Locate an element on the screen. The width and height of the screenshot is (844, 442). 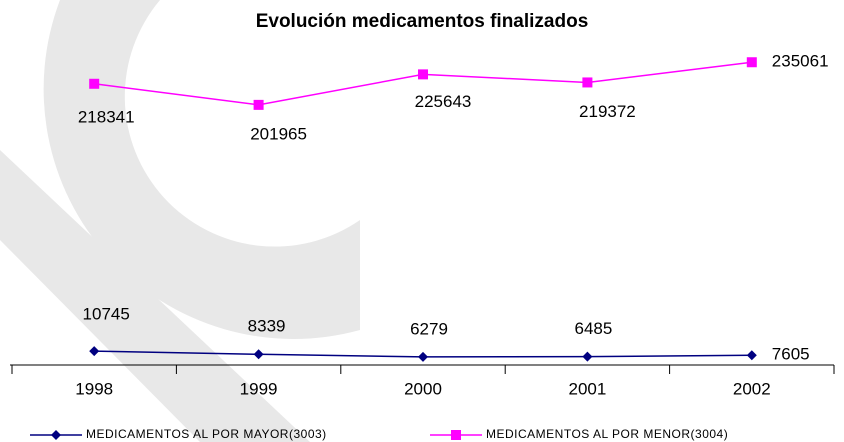
data-label: 225643 is located at coordinates (443, 101).